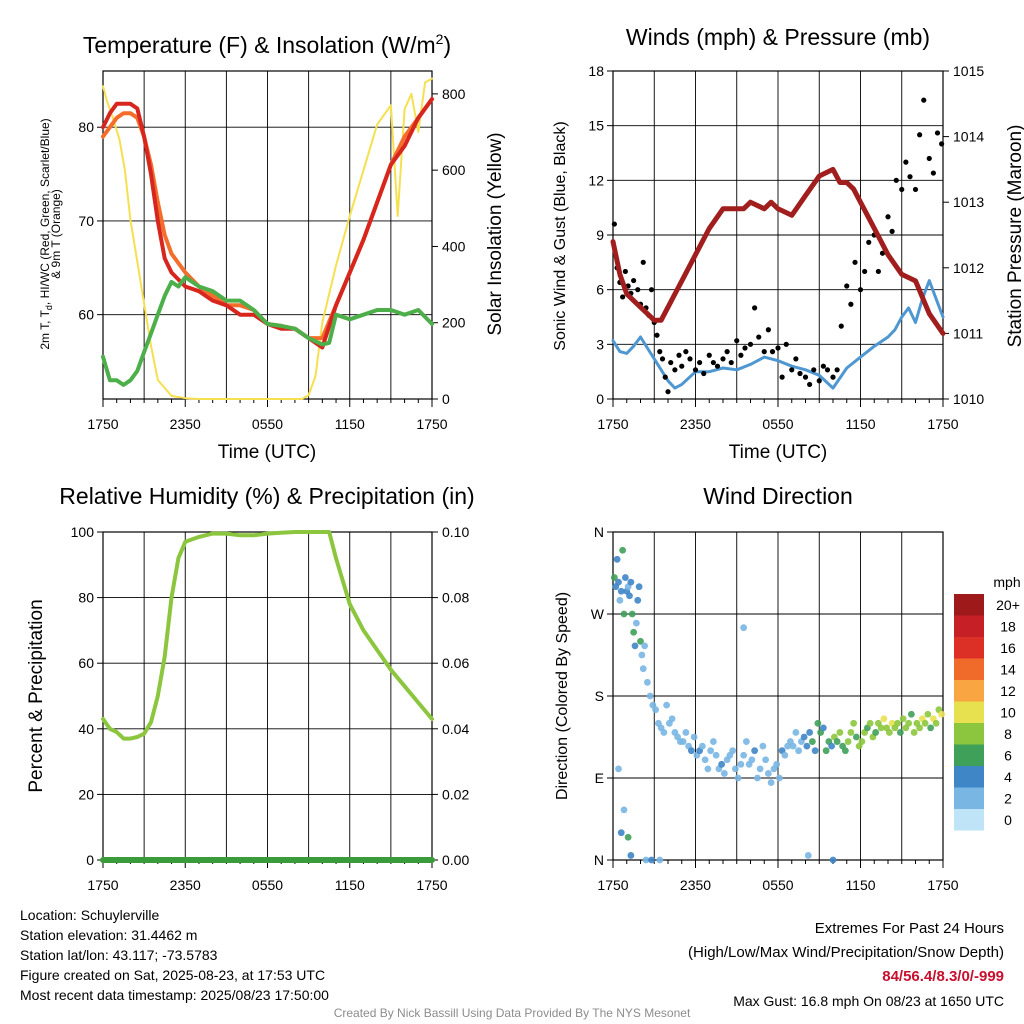  I want to click on legend-label: 16, so click(1008, 648).